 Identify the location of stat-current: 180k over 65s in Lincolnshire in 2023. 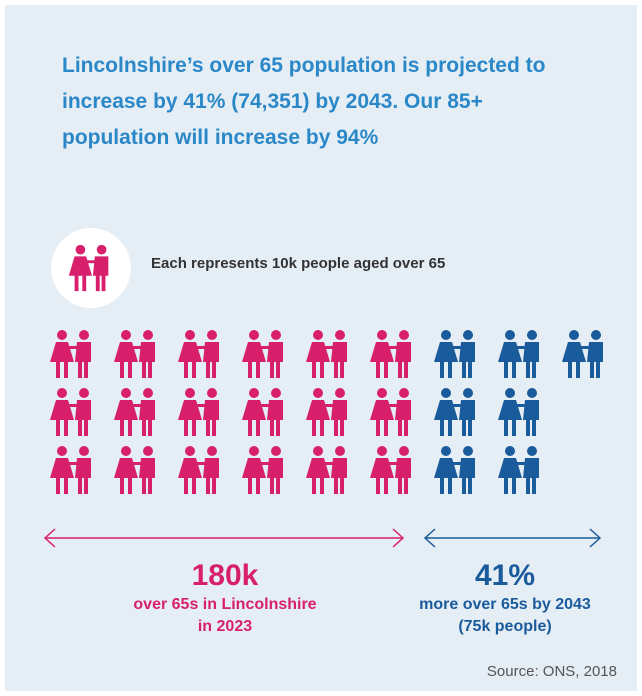
(225, 598).